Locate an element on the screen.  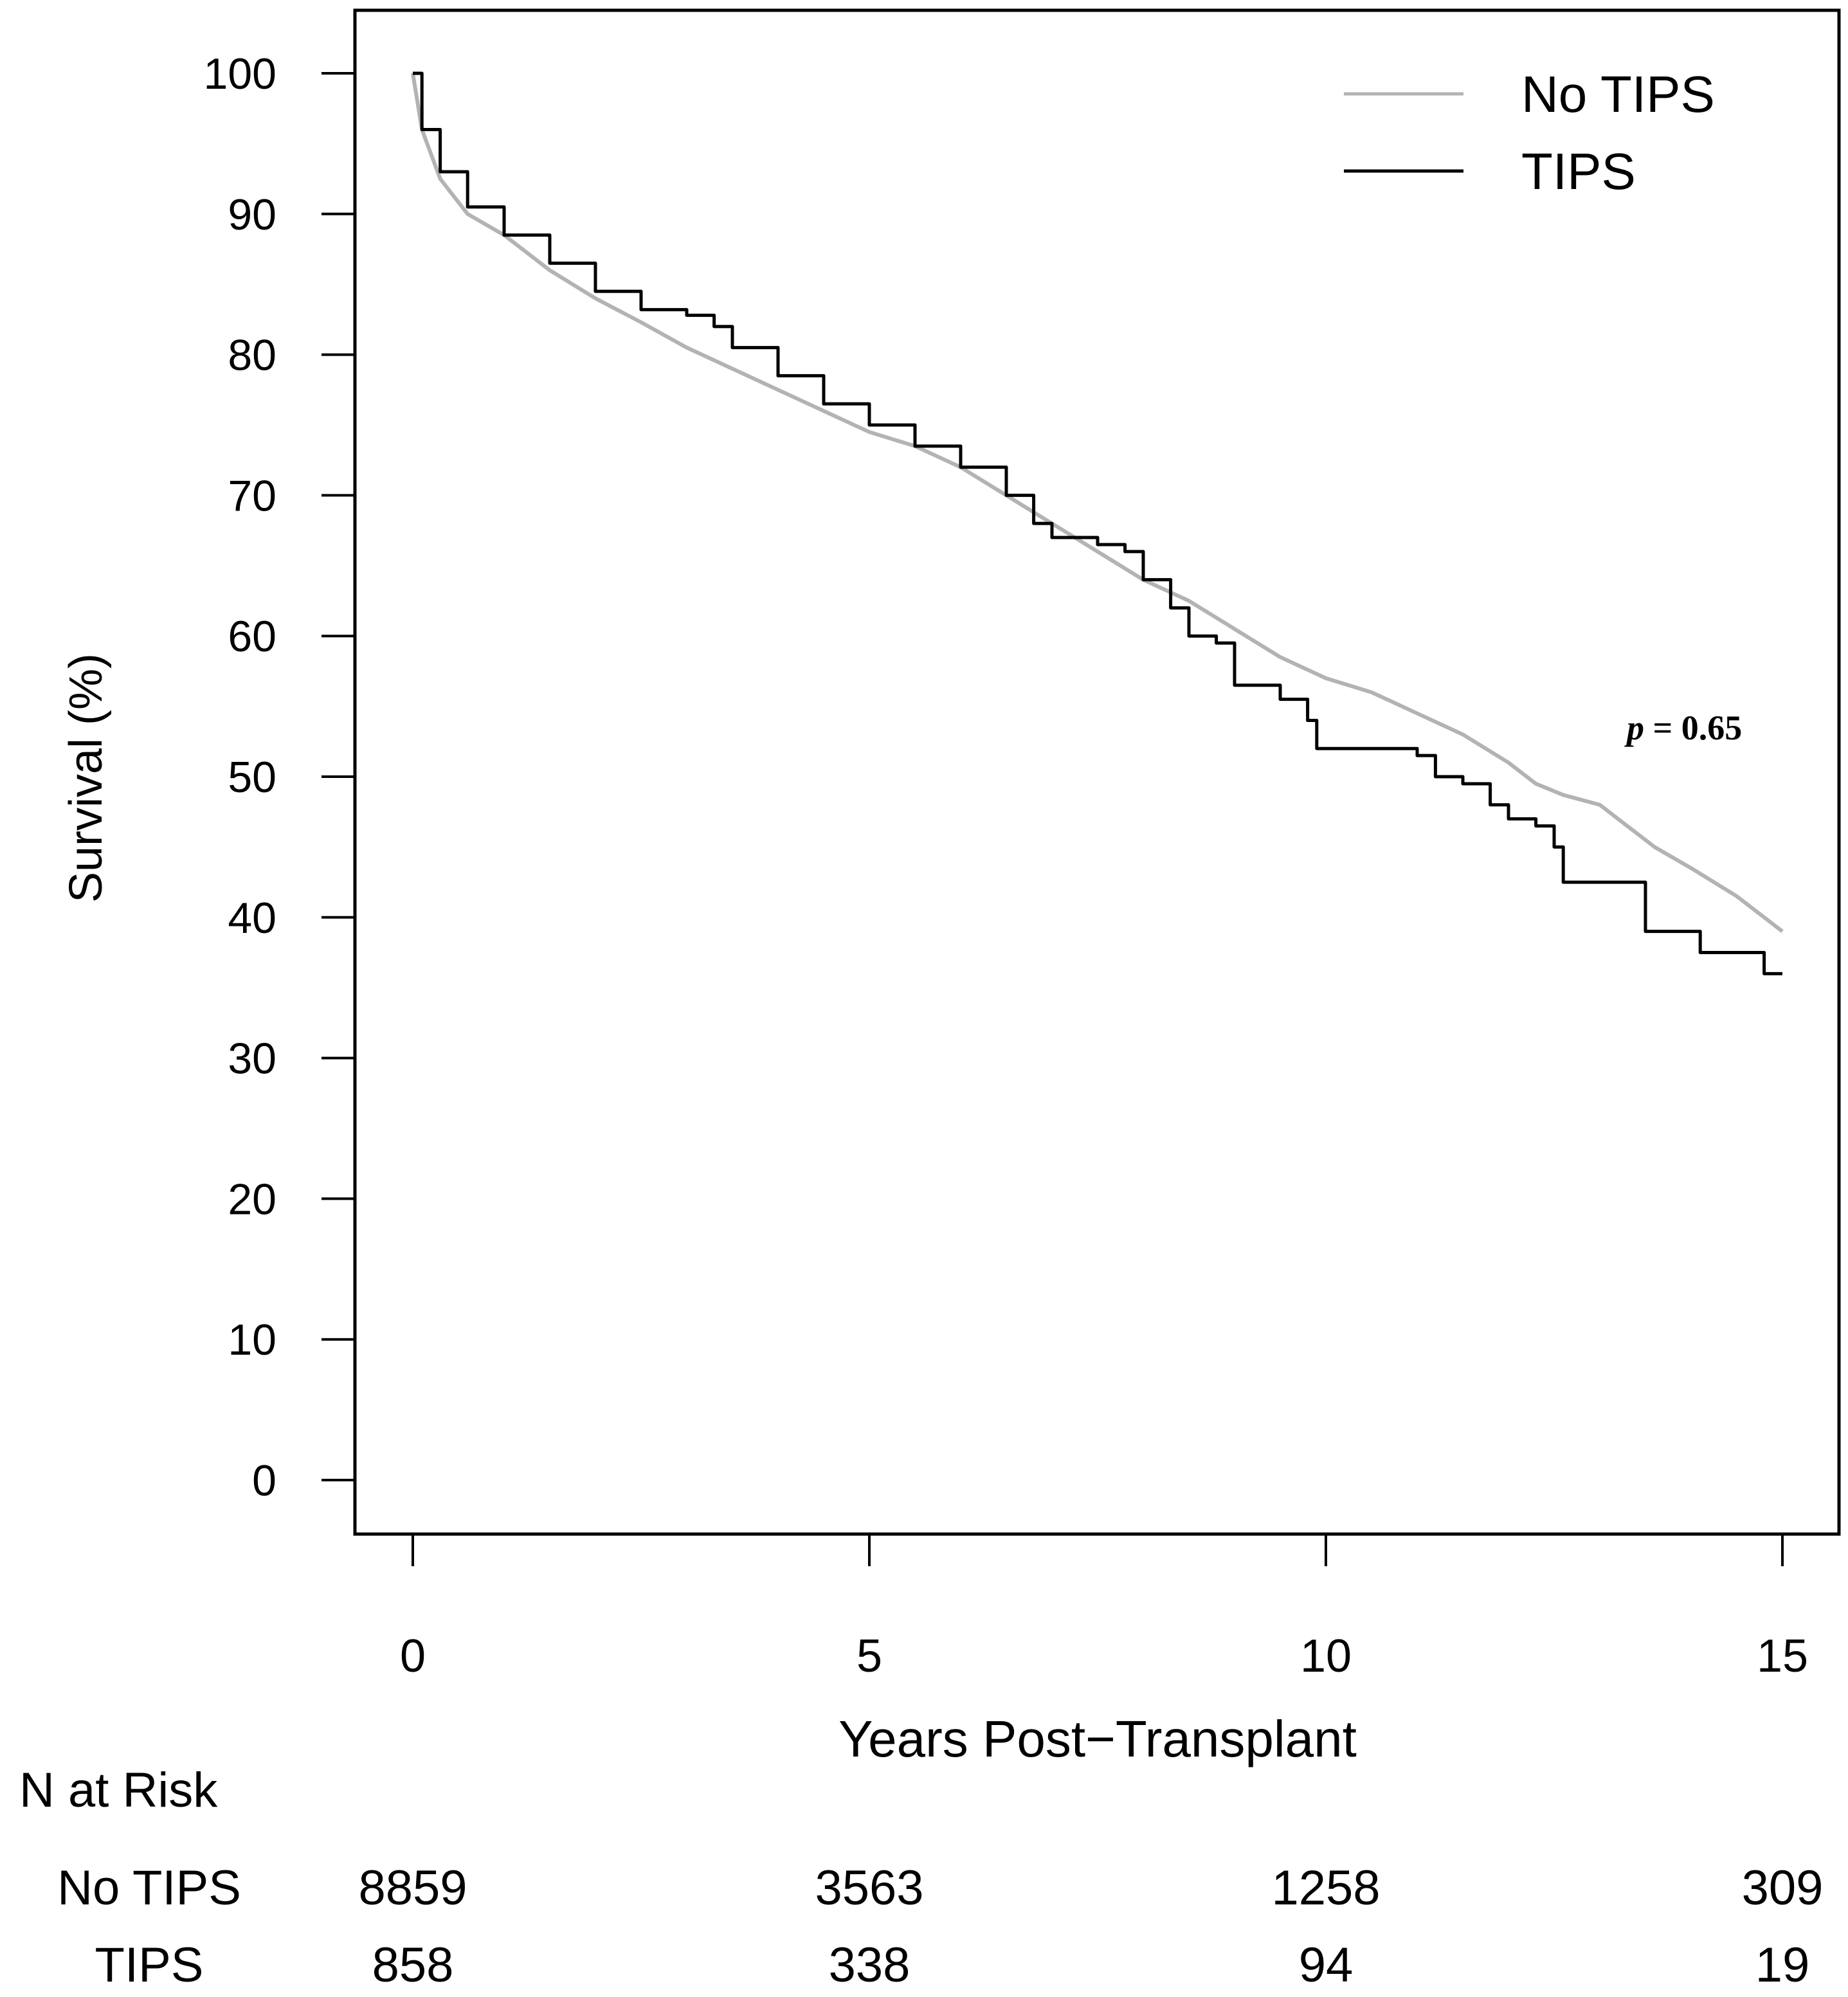
x-tick-label: 10 is located at coordinates (1326, 1656).